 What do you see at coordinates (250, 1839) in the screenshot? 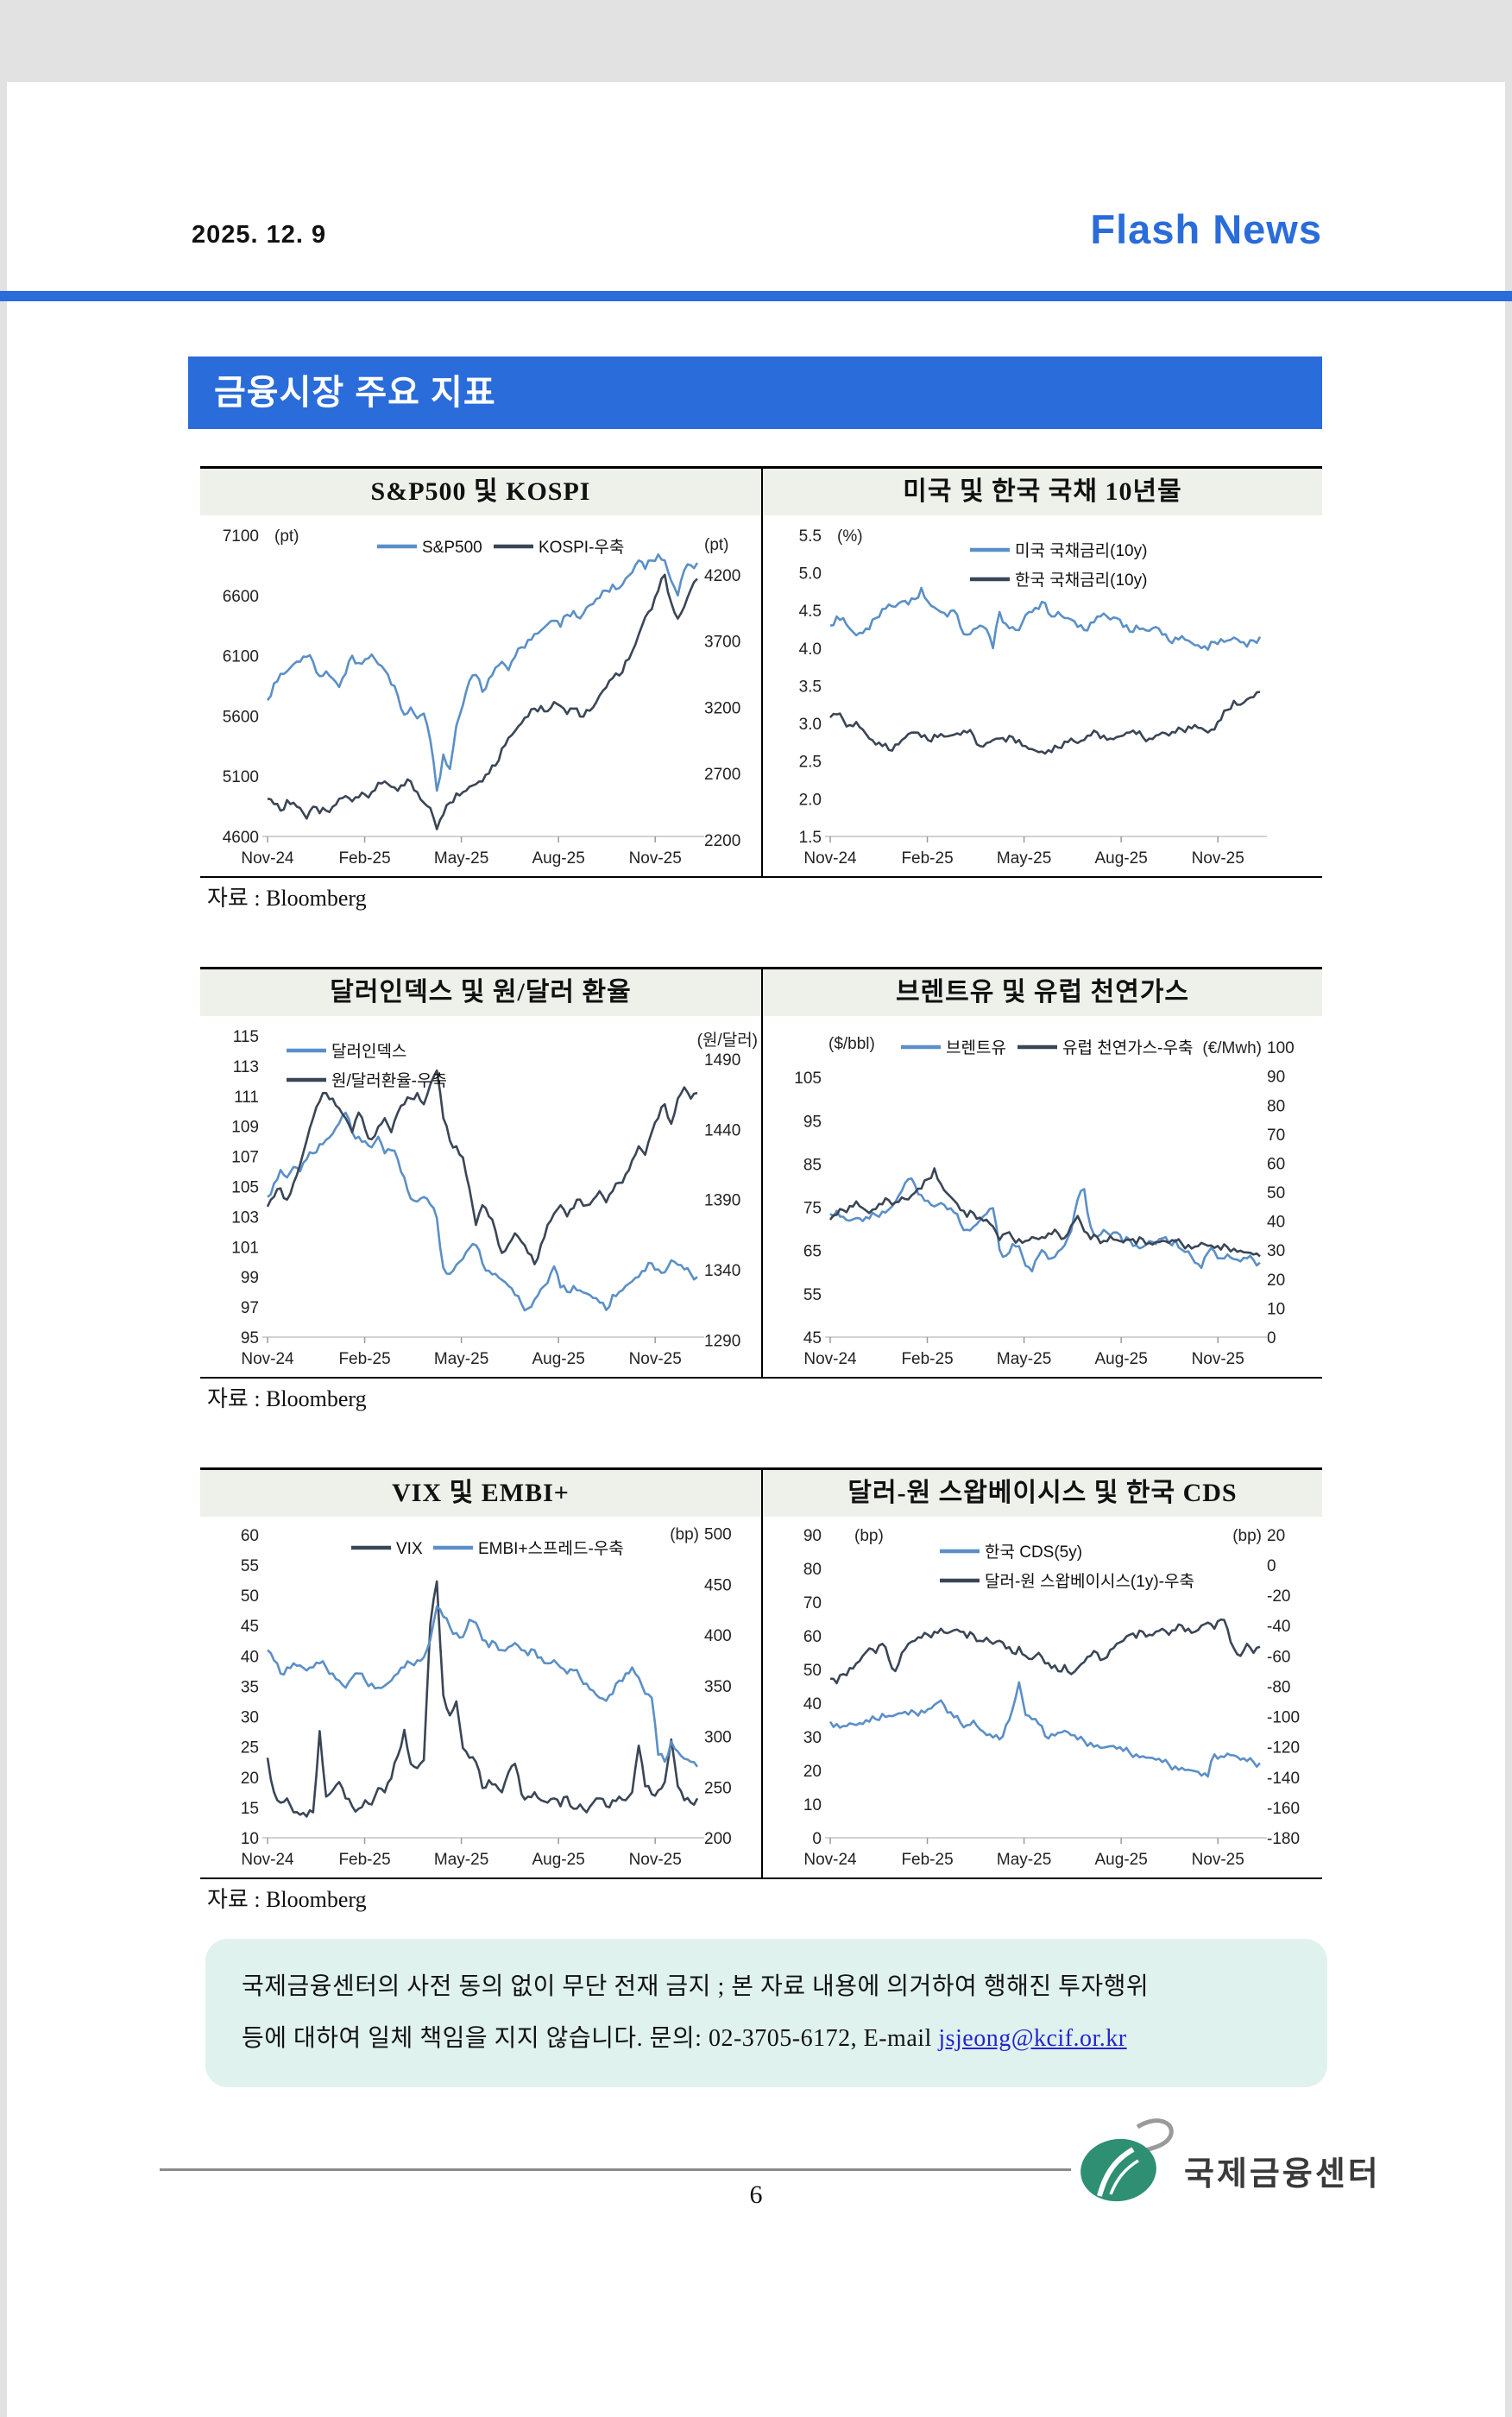
I see `svg-text: 10` at bounding box center [250, 1839].